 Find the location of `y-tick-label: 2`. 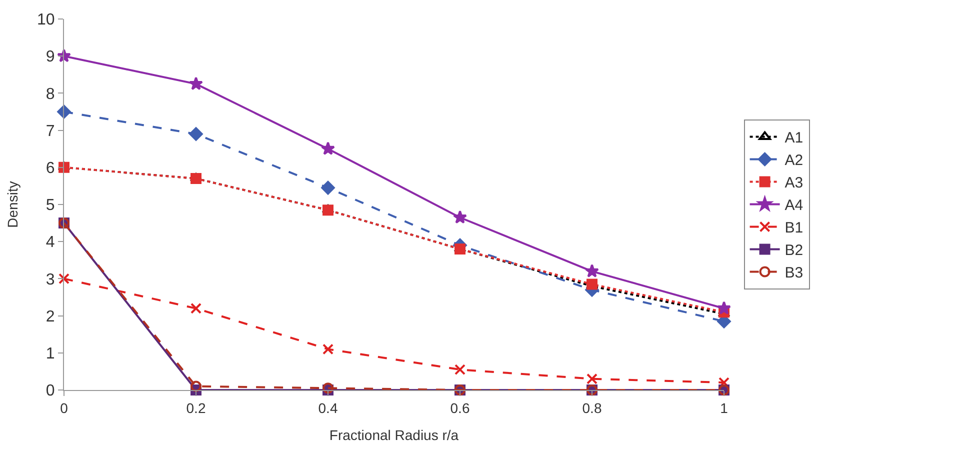

y-tick-label: 2 is located at coordinates (50, 317).